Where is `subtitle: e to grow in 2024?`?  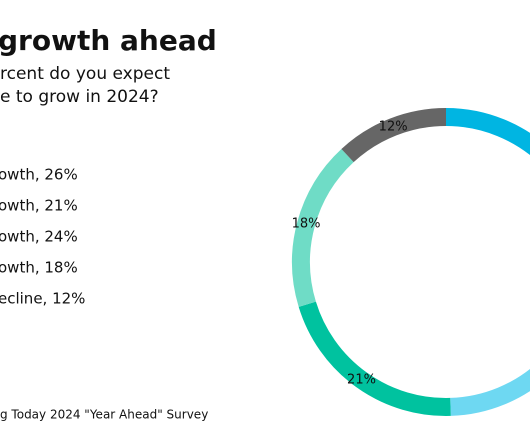 subtitle: e to grow in 2024? is located at coordinates (79, 97).